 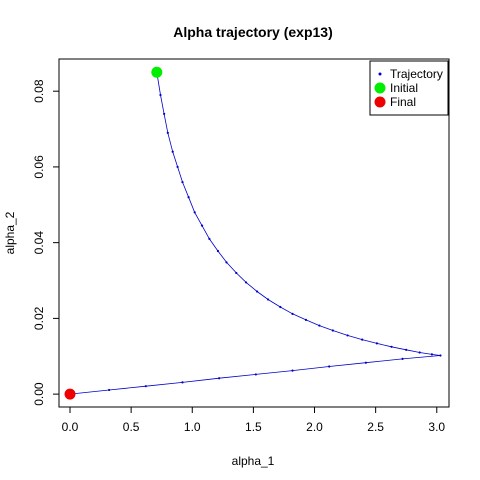 I want to click on y-tick-label: 0.08, so click(x=39, y=91).